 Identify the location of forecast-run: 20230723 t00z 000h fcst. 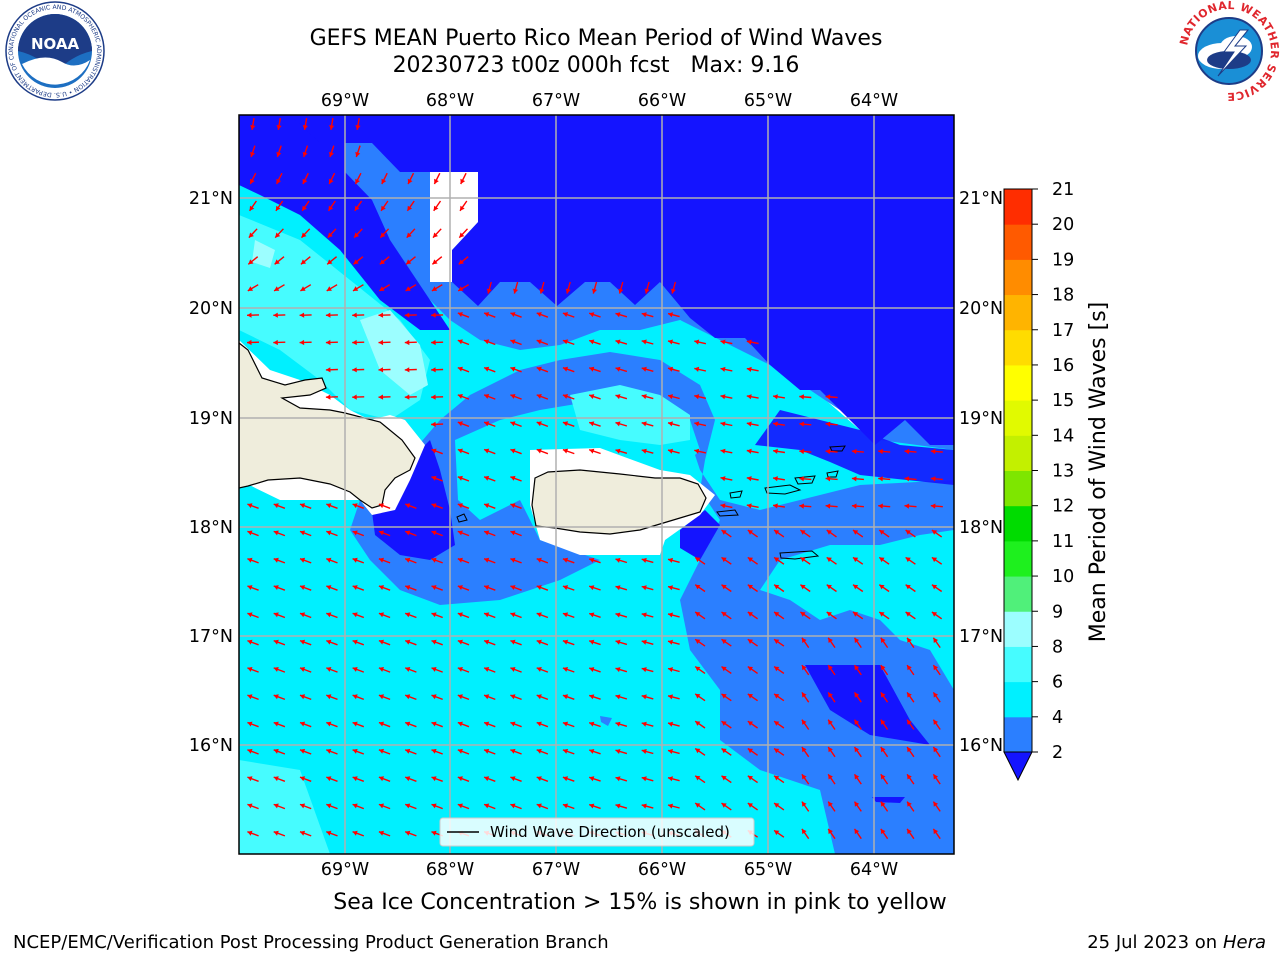
(531, 65).